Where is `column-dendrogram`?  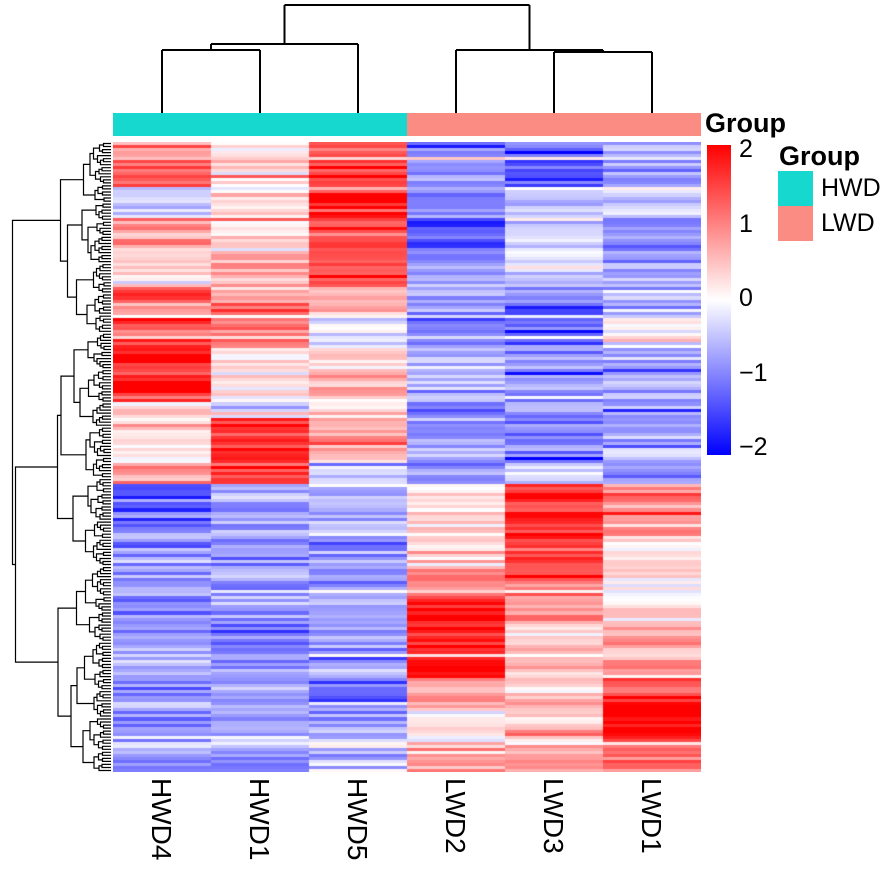 column-dendrogram is located at coordinates (407, 58).